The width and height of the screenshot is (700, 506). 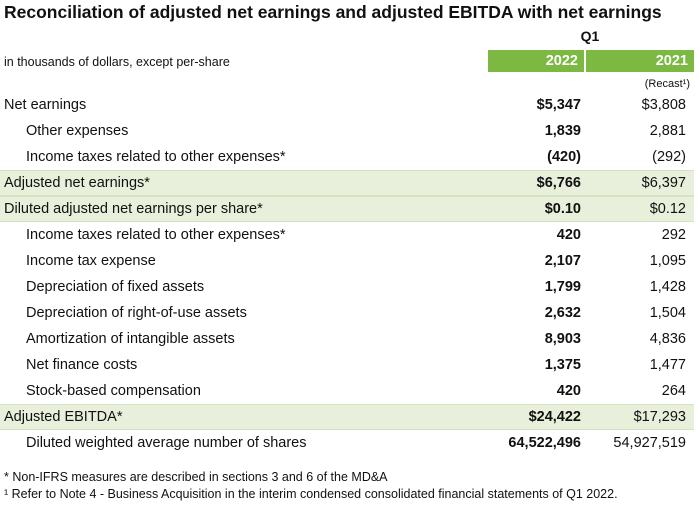 What do you see at coordinates (562, 209) in the screenshot?
I see `cell-value: $0.10` at bounding box center [562, 209].